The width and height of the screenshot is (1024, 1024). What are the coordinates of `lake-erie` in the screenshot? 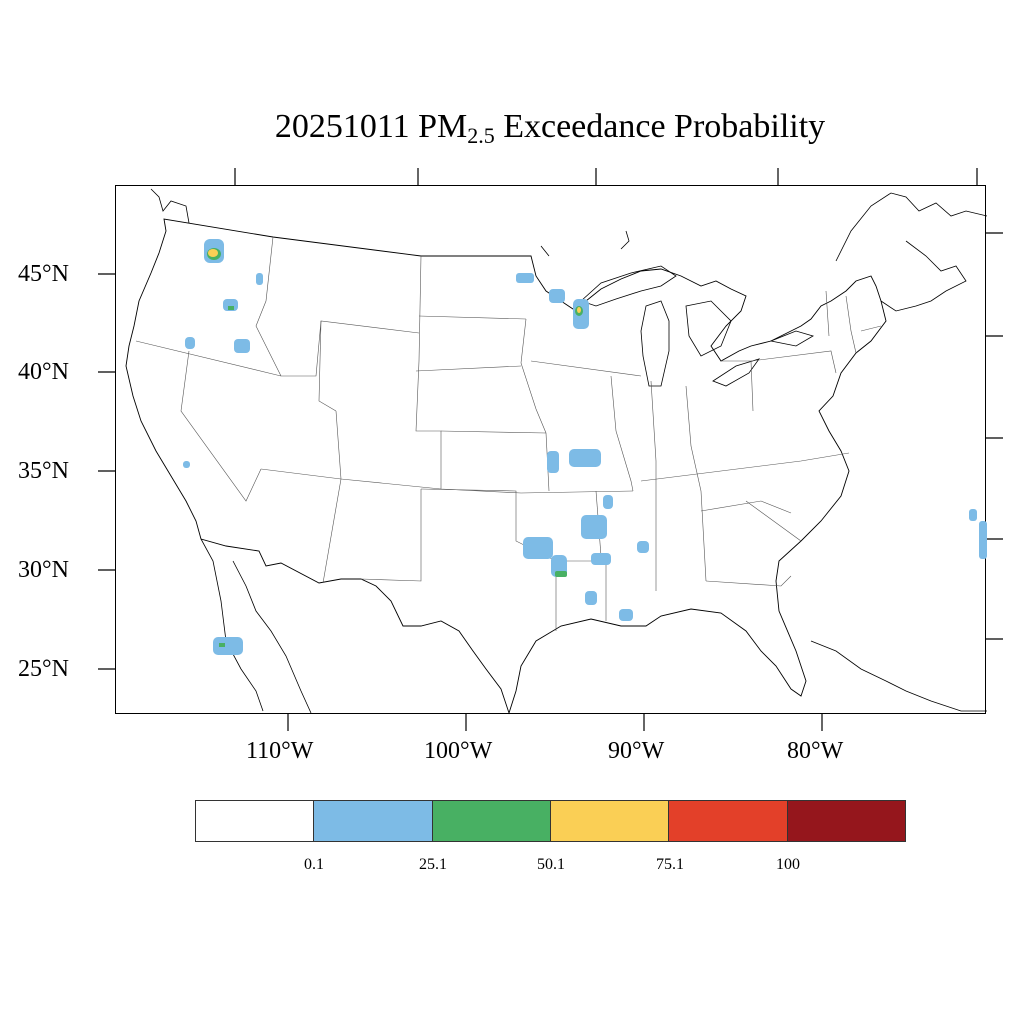 It's located at (736, 372).